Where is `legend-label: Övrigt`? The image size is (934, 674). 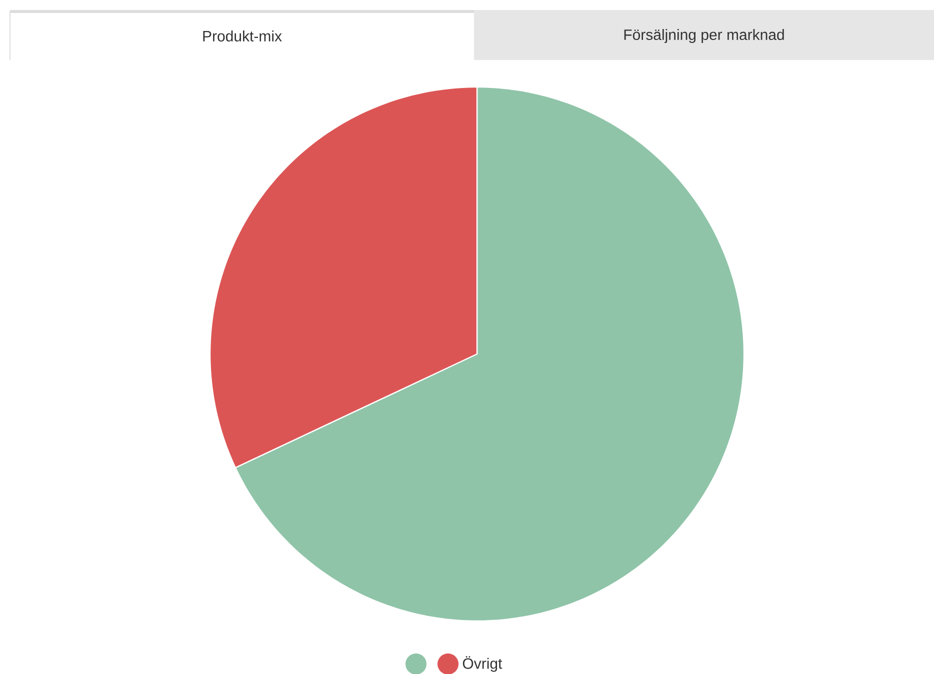
legend-label: Övrigt is located at coordinates (482, 664).